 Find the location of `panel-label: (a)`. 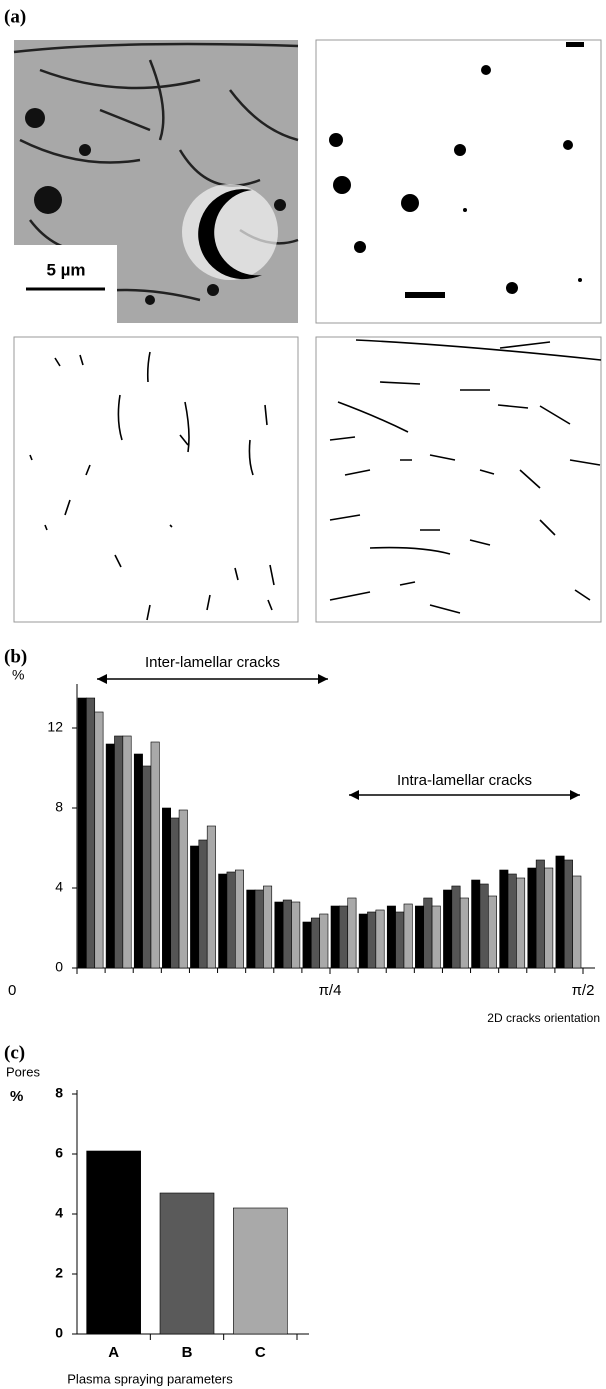

panel-label: (a) is located at coordinates (15, 16).